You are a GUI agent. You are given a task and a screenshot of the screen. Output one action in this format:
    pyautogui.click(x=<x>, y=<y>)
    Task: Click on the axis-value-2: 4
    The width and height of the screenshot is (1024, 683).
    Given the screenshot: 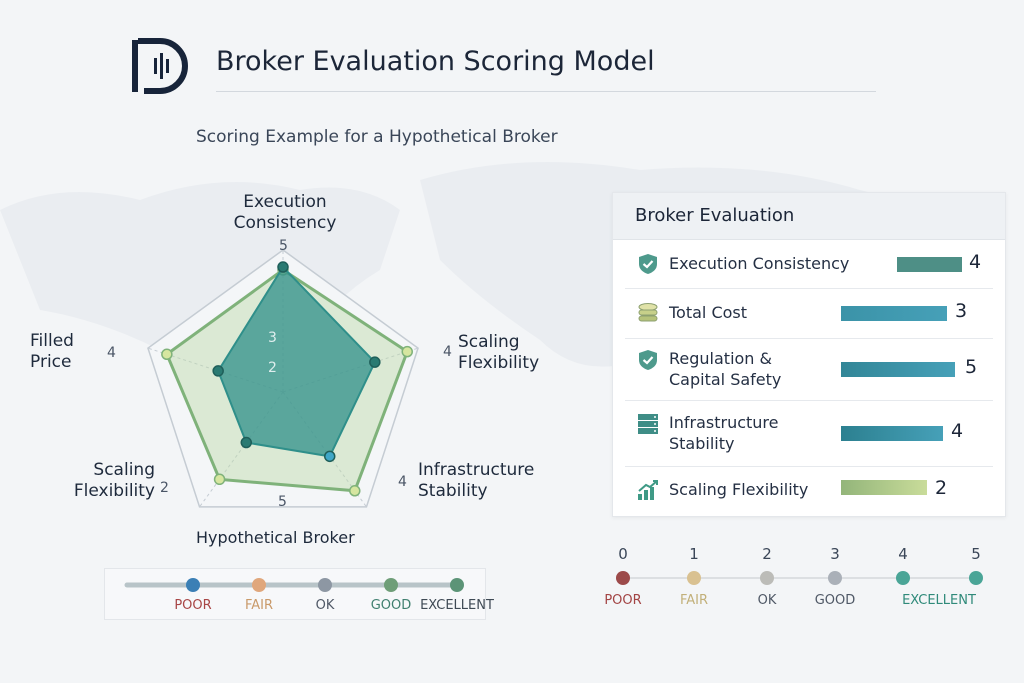 What is the action you would take?
    pyautogui.click(x=402, y=482)
    